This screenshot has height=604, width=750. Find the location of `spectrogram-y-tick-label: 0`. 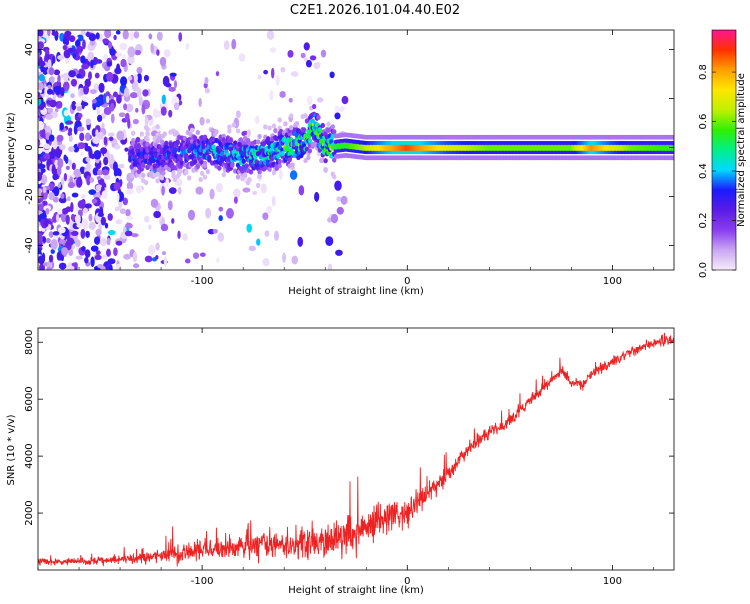

spectrogram-y-tick-label: 0 is located at coordinates (29, 147).